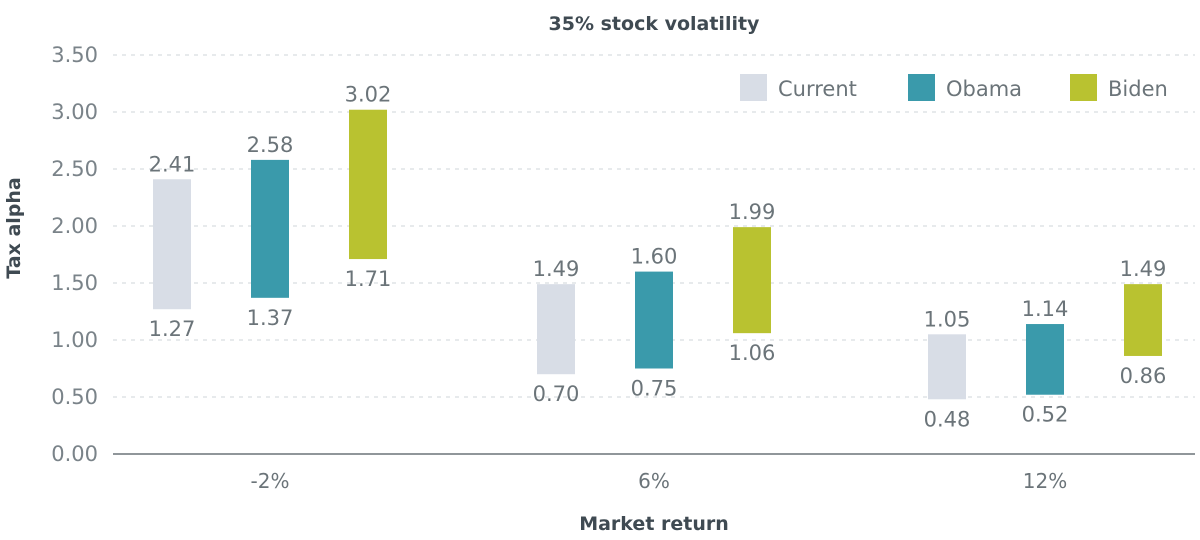 The height and width of the screenshot is (540, 1200). What do you see at coordinates (984, 89) in the screenshot?
I see `legend-label-obama: Obama` at bounding box center [984, 89].